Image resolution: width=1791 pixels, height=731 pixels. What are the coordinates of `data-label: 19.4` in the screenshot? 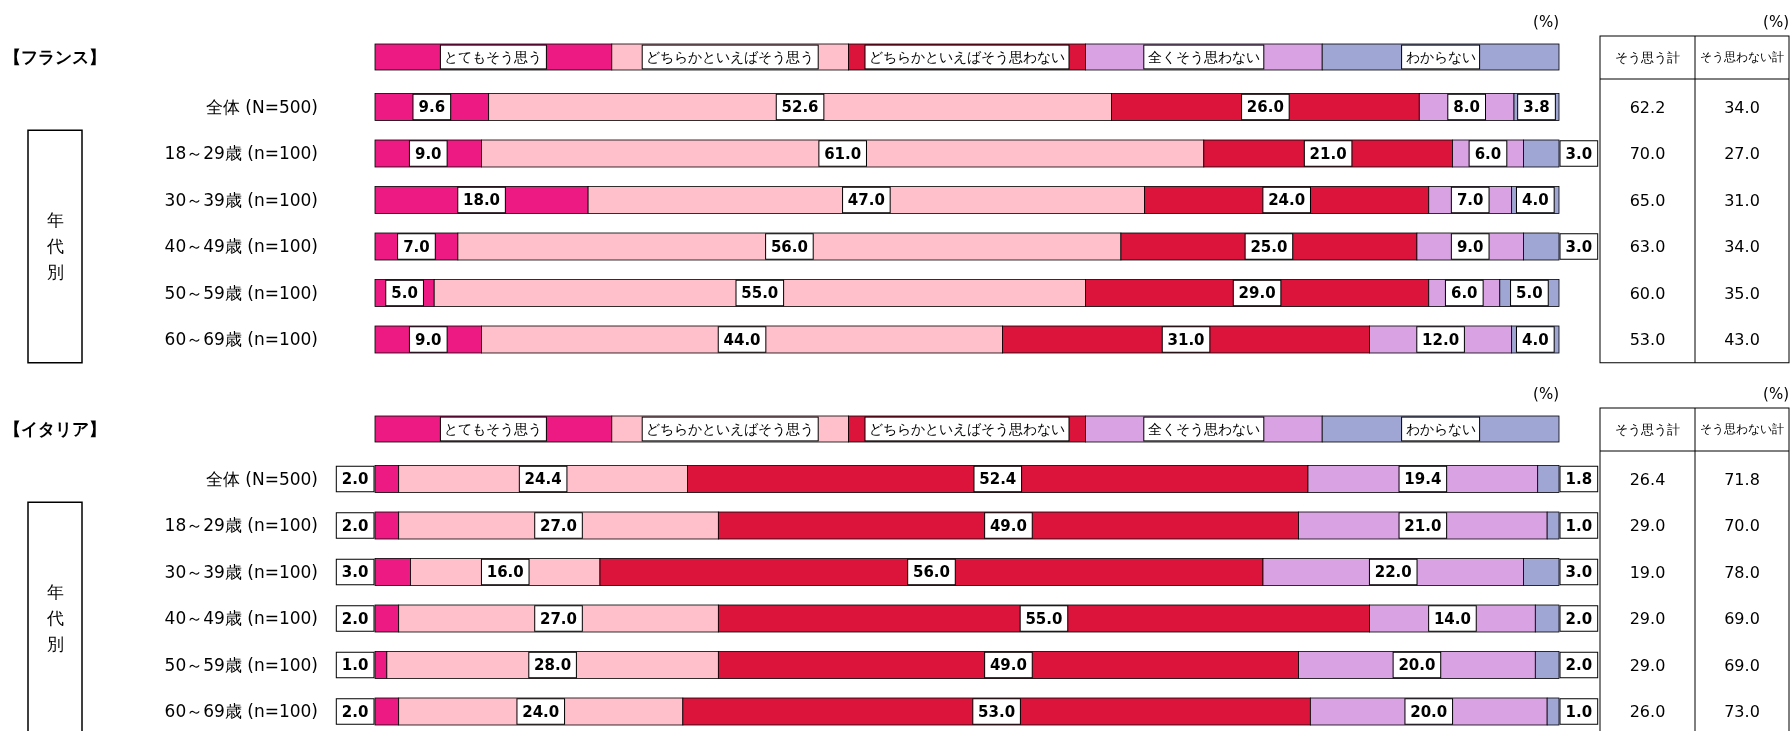 It's located at (1423, 479).